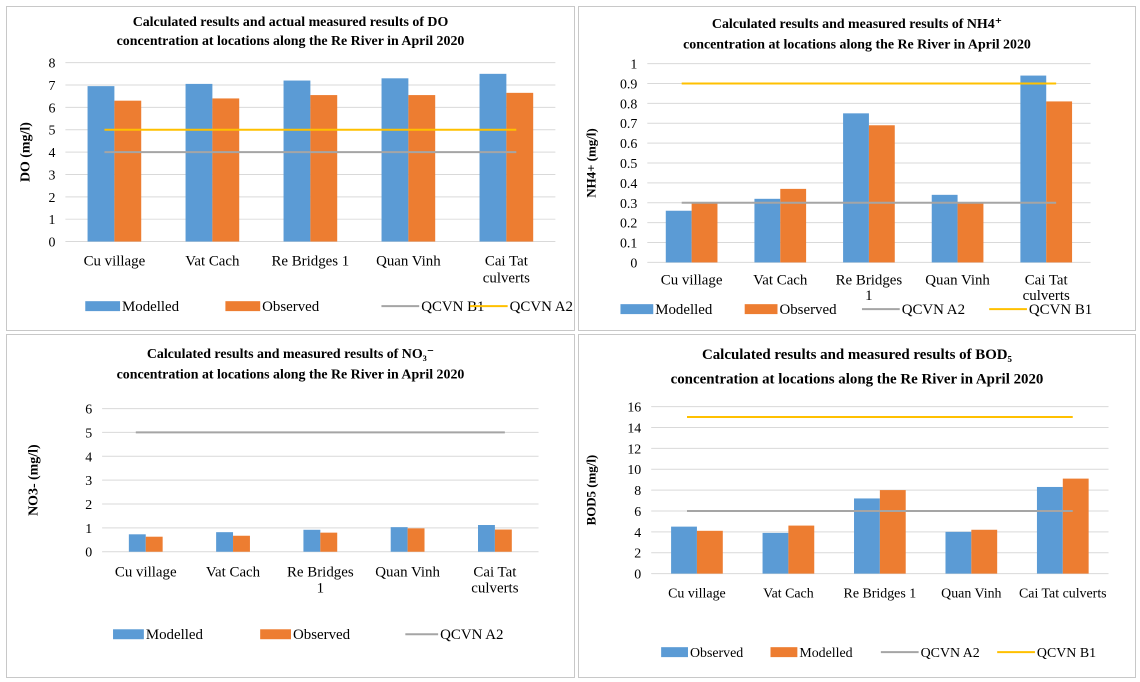  What do you see at coordinates (634, 449) in the screenshot?
I see `y-tick-label: 12` at bounding box center [634, 449].